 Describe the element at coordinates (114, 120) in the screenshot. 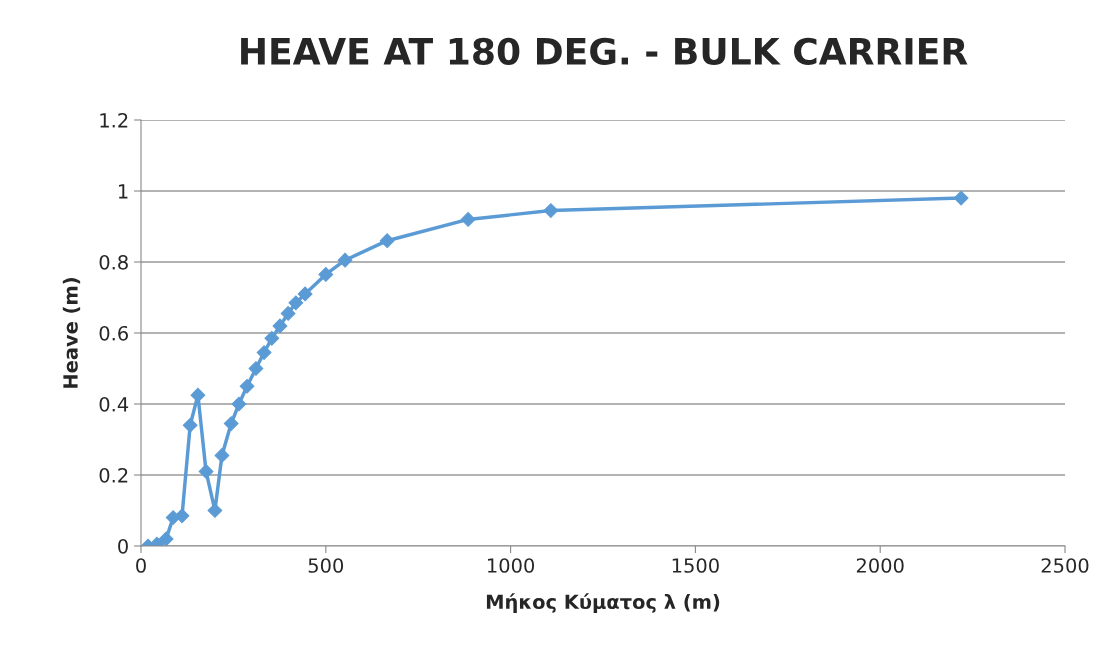

I see `y-tick-label: 1.2` at that location.